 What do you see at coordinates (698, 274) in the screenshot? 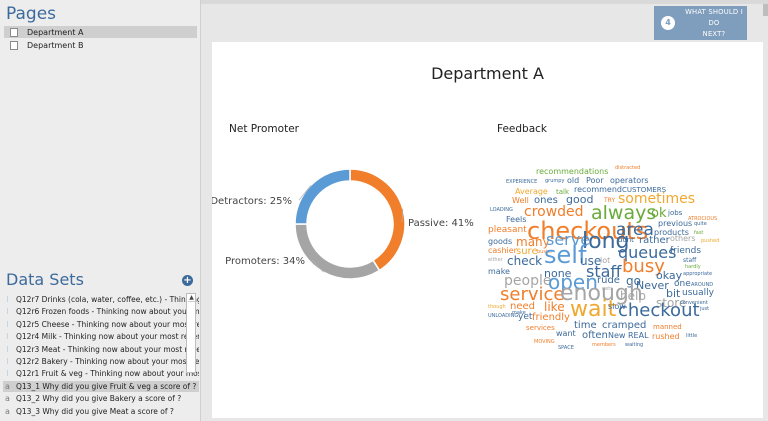
I see `word-cloud-term: appropriate` at bounding box center [698, 274].